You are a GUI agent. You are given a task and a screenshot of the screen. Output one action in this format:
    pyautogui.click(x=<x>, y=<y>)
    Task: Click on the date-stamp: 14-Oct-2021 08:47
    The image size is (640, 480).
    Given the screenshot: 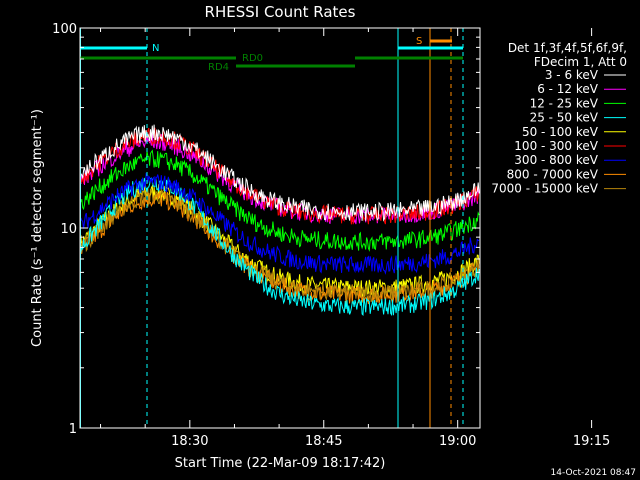 What is the action you would take?
    pyautogui.click(x=593, y=473)
    